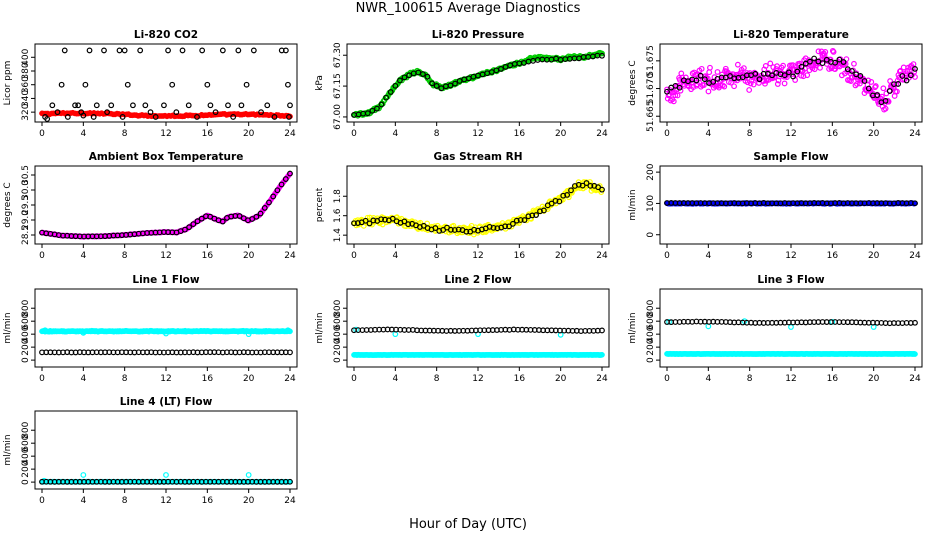  Describe the element at coordinates (26, 84) in the screenshot. I see `y-tick-label: 360` at that location.